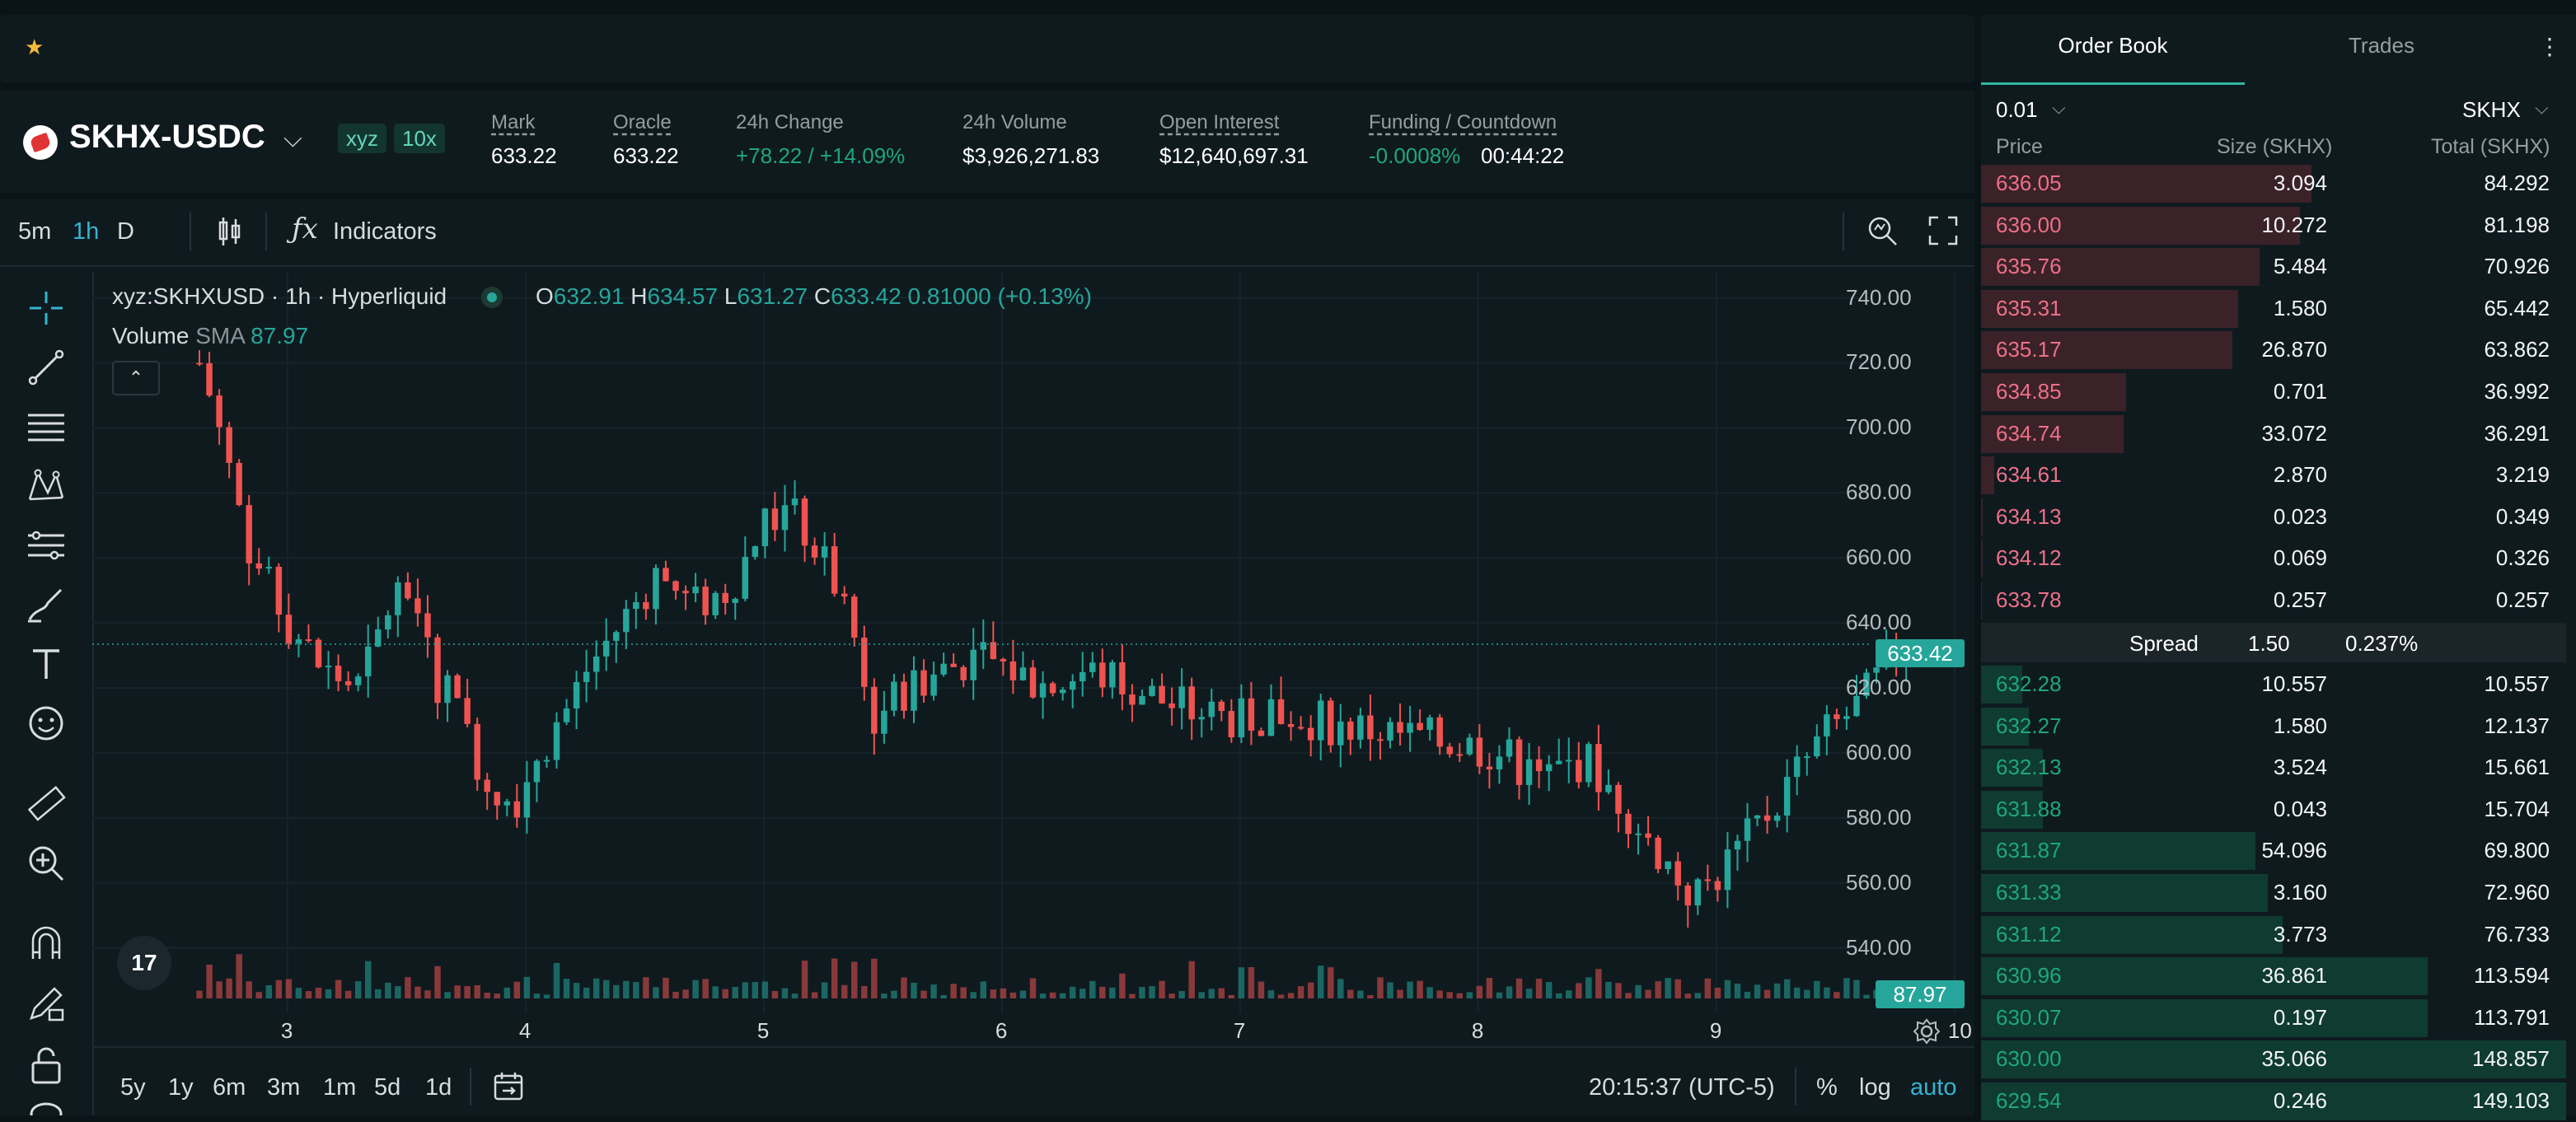 The width and height of the screenshot is (2576, 1122). I want to click on bid-row: 630.00 35.066 148.857, so click(2273, 1059).